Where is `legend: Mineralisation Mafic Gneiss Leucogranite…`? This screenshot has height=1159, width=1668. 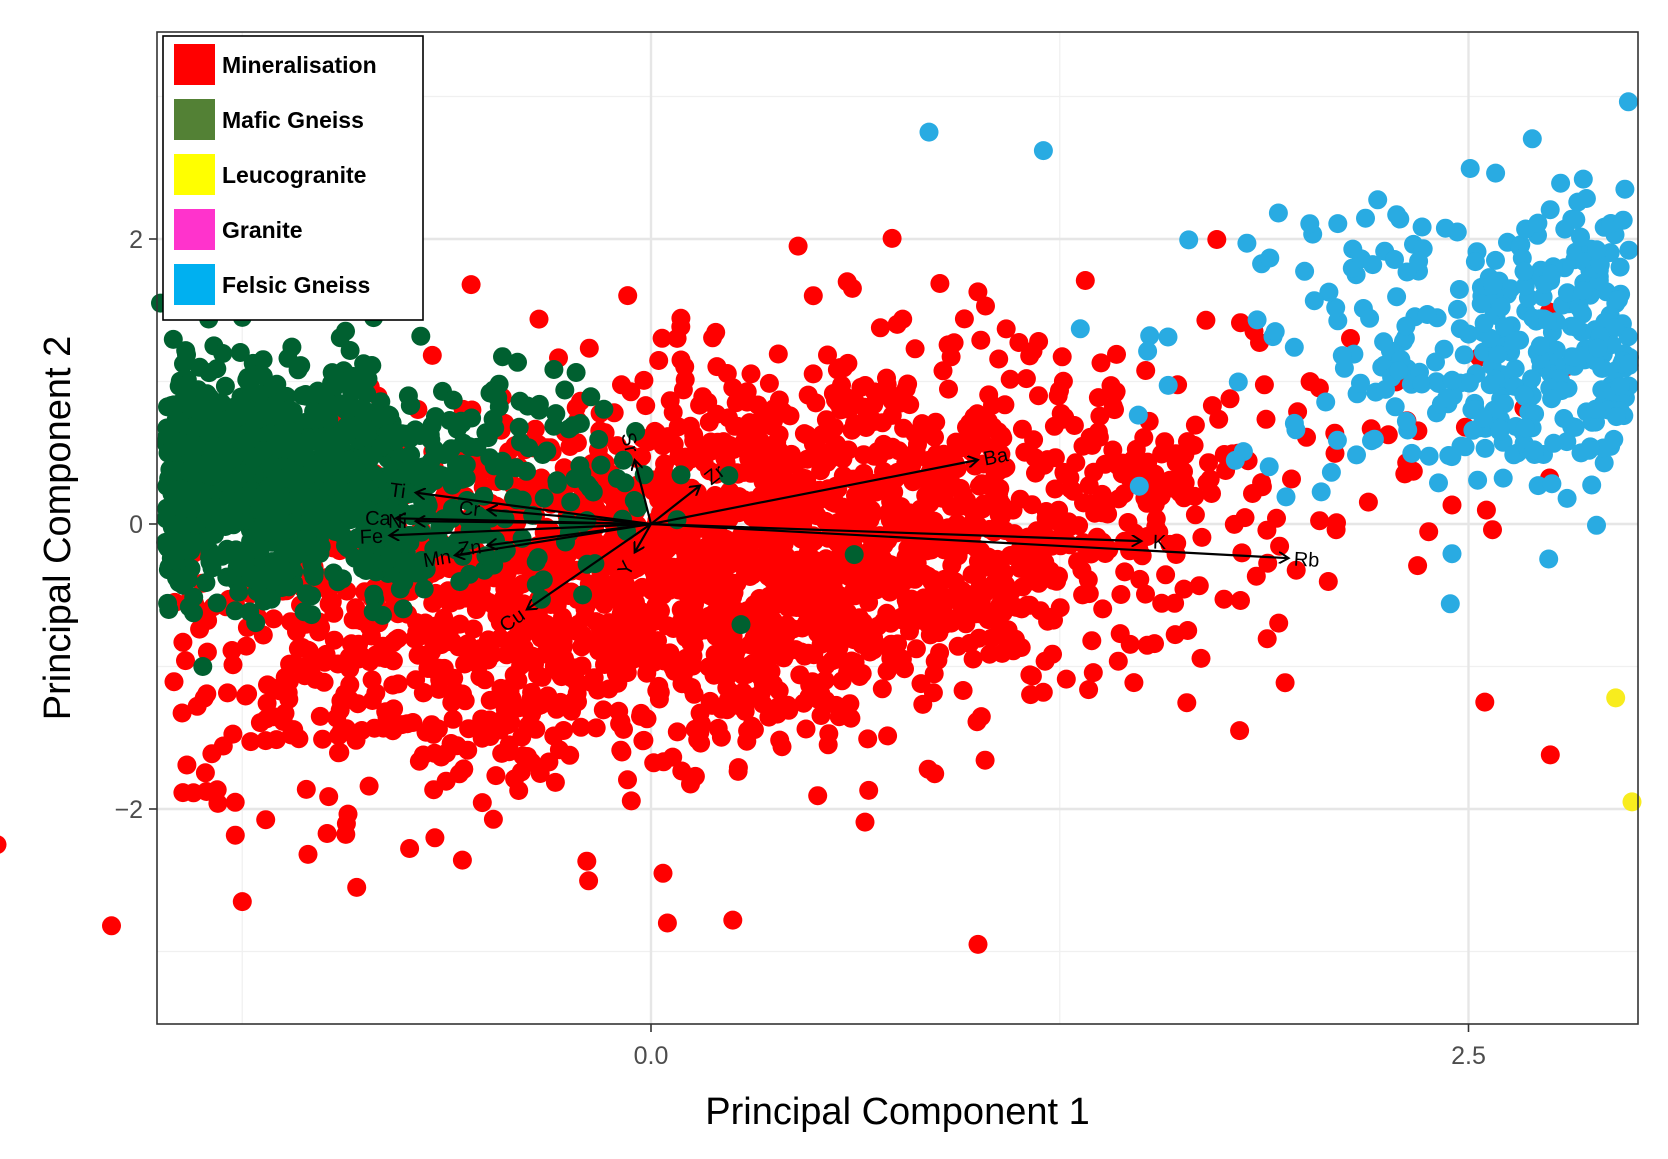
legend: Mineralisation Mafic Gneiss Leucogranite… is located at coordinates (293, 178).